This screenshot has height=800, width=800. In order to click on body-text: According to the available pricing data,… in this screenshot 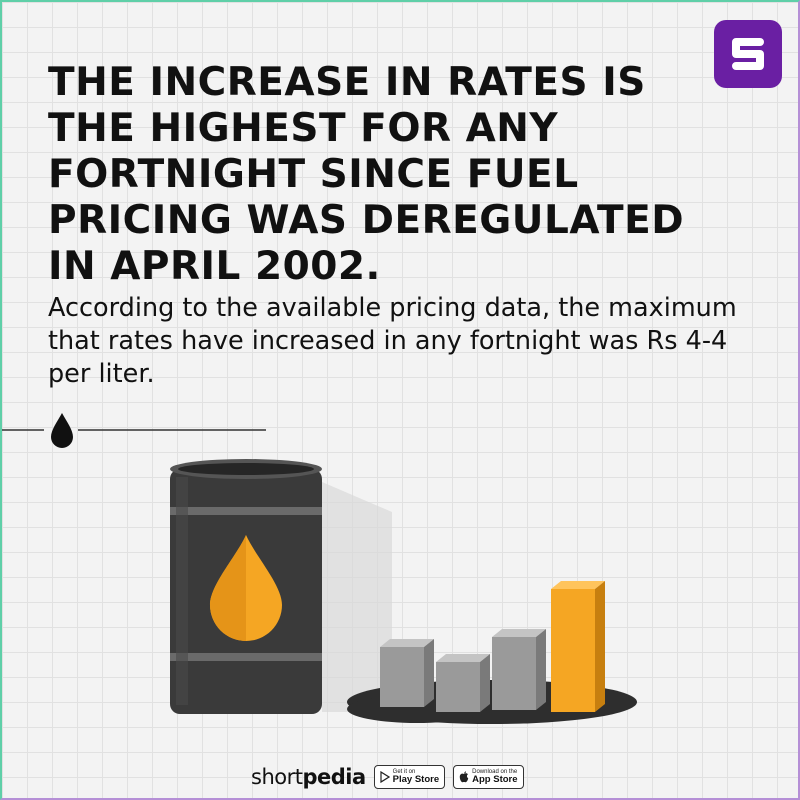, I will do `click(392, 341)`.